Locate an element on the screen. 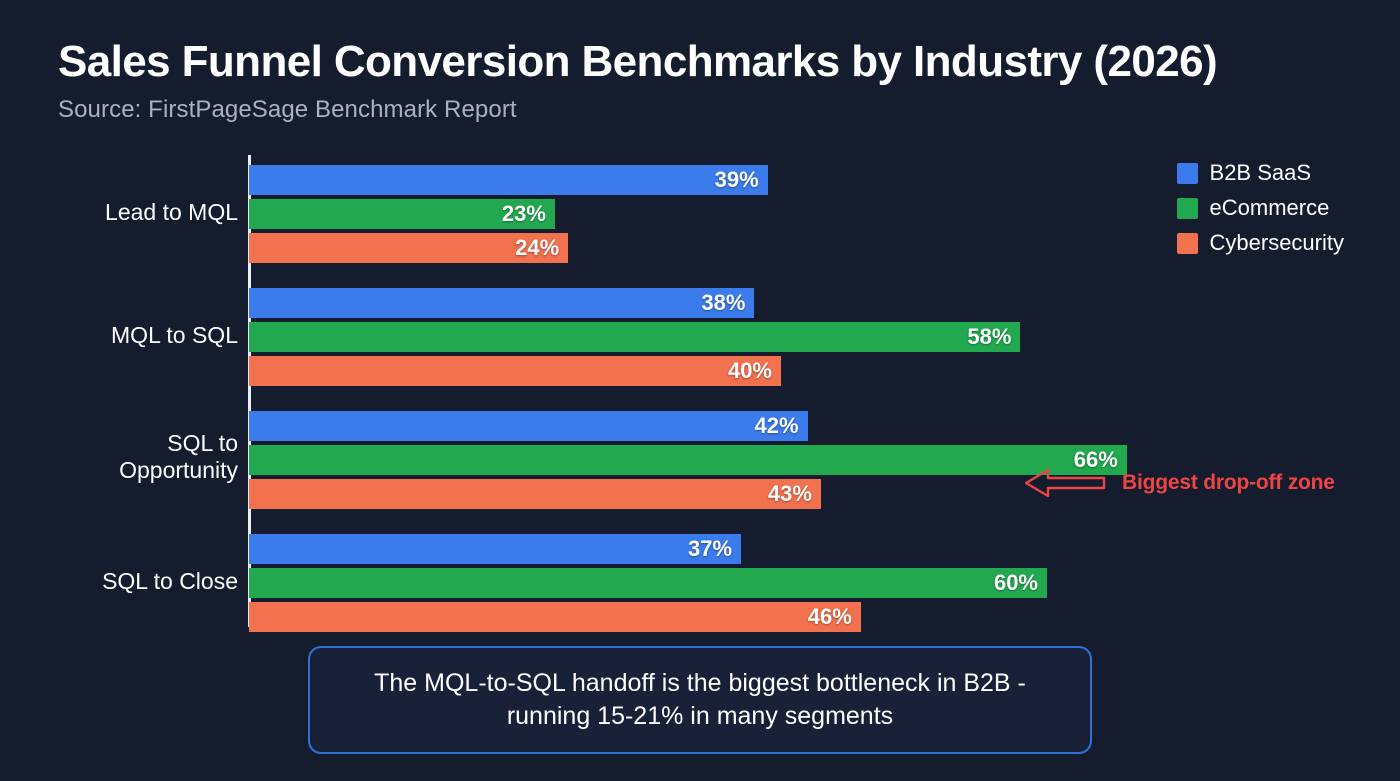 Image resolution: width=1400 pixels, height=781 pixels. legend-item-b2b-saas: B2B SaaS is located at coordinates (1244, 173).